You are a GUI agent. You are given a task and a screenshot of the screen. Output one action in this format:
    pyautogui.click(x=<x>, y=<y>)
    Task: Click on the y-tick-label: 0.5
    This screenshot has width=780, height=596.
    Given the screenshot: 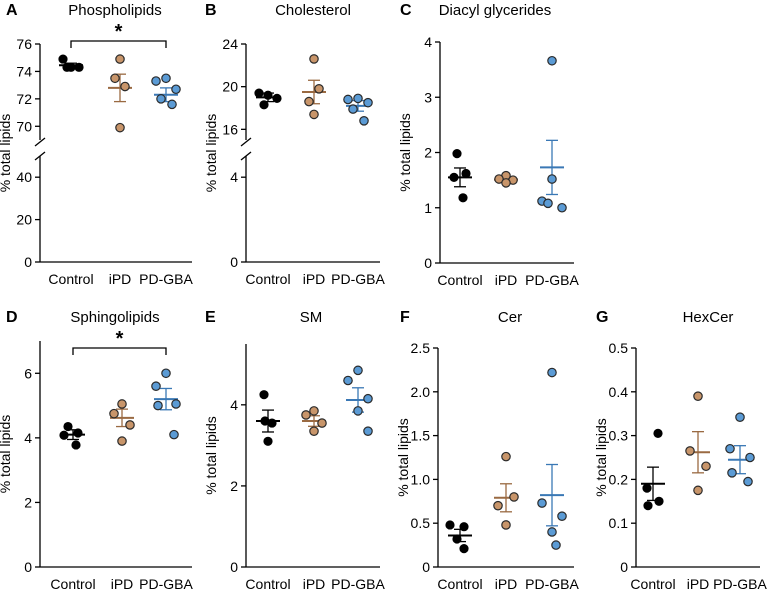 What is the action you would take?
    pyautogui.click(x=619, y=348)
    